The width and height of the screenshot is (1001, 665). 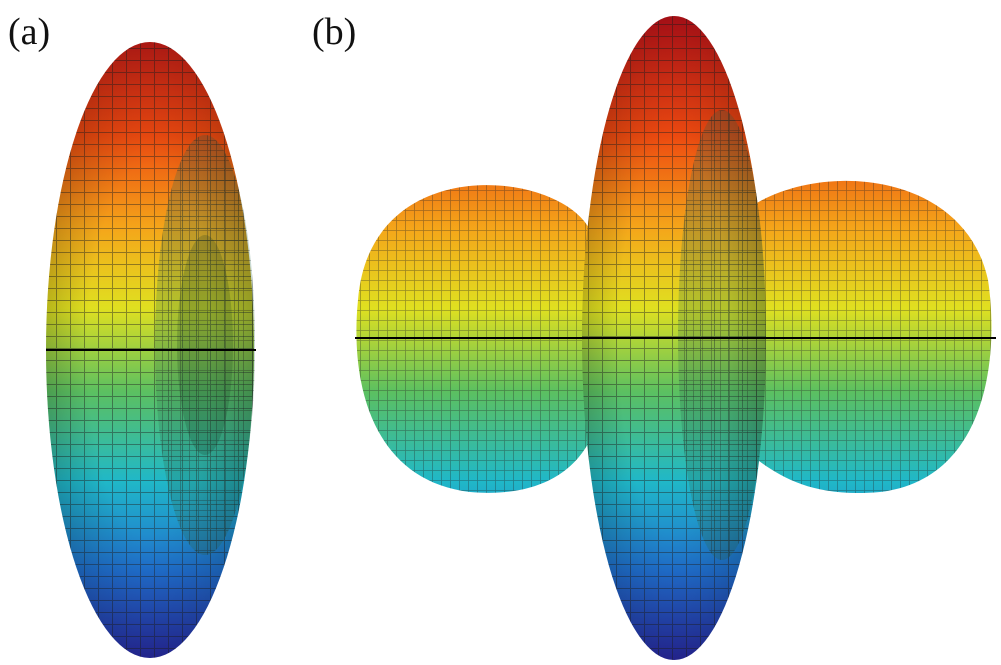 What do you see at coordinates (334, 32) in the screenshot?
I see `panel-label: (b)` at bounding box center [334, 32].